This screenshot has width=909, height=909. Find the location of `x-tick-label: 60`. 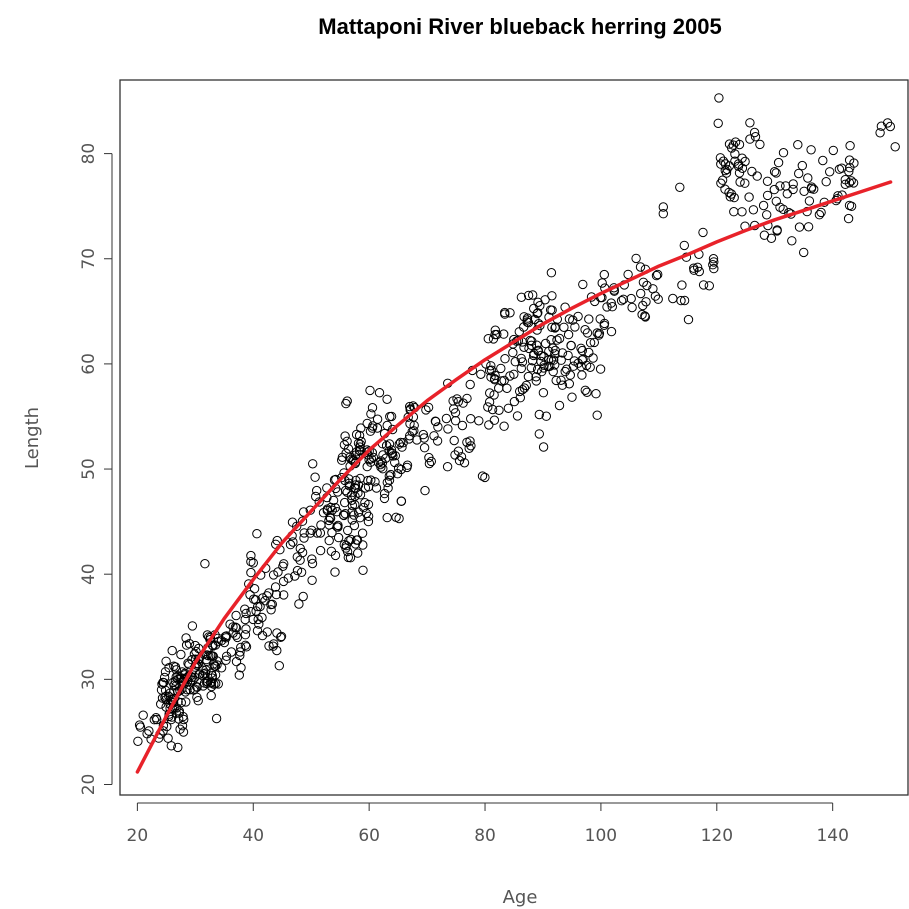

x-tick-label: 60 is located at coordinates (369, 836).